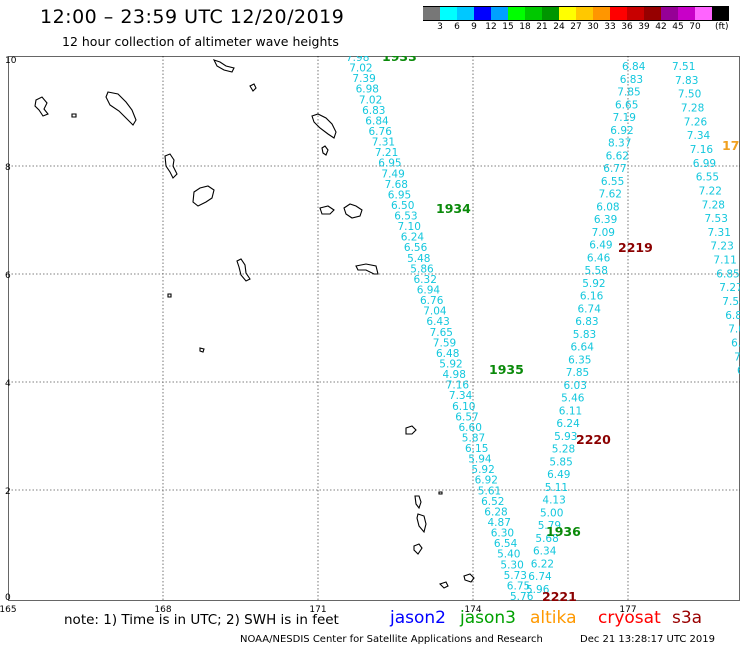  What do you see at coordinates (499, 523) in the screenshot?
I see `swh-value: 4.87` at bounding box center [499, 523].